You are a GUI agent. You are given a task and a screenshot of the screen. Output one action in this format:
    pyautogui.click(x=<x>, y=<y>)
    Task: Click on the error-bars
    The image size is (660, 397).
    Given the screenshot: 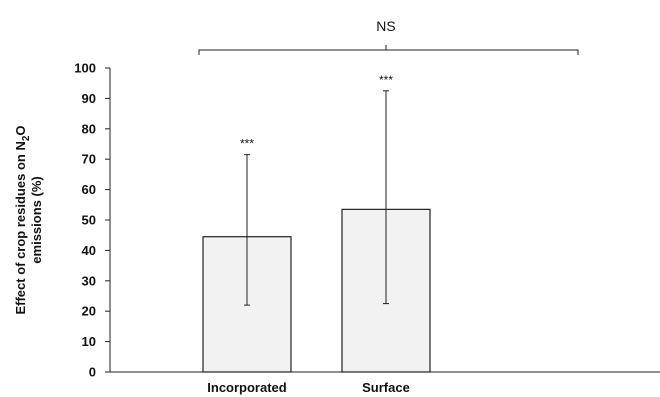 What is the action you would take?
    pyautogui.click(x=316, y=198)
    